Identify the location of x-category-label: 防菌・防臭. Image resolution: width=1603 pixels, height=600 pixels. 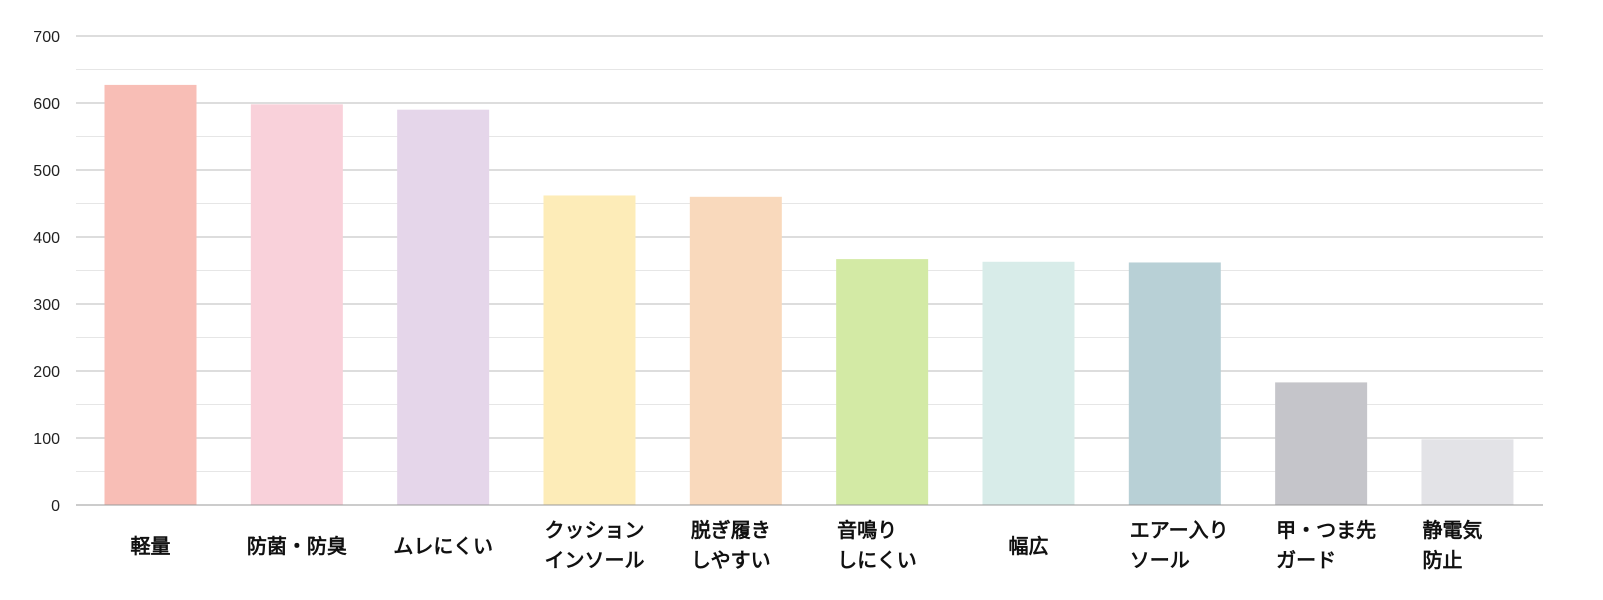
(297, 546).